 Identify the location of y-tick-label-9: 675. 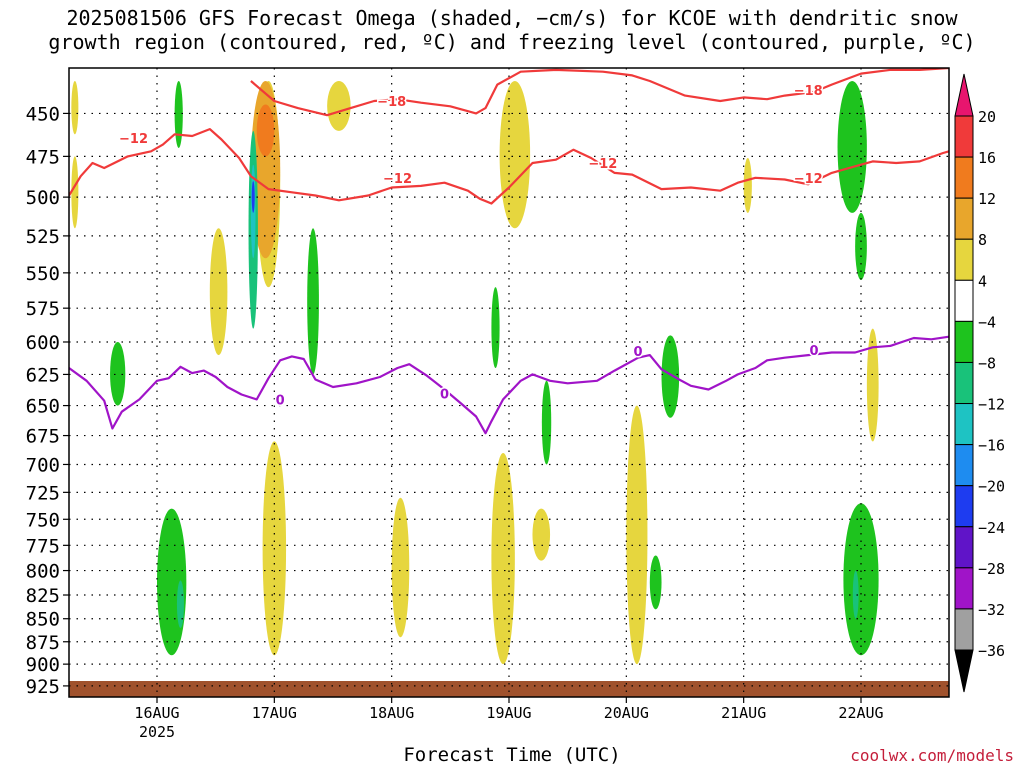
(43, 437).